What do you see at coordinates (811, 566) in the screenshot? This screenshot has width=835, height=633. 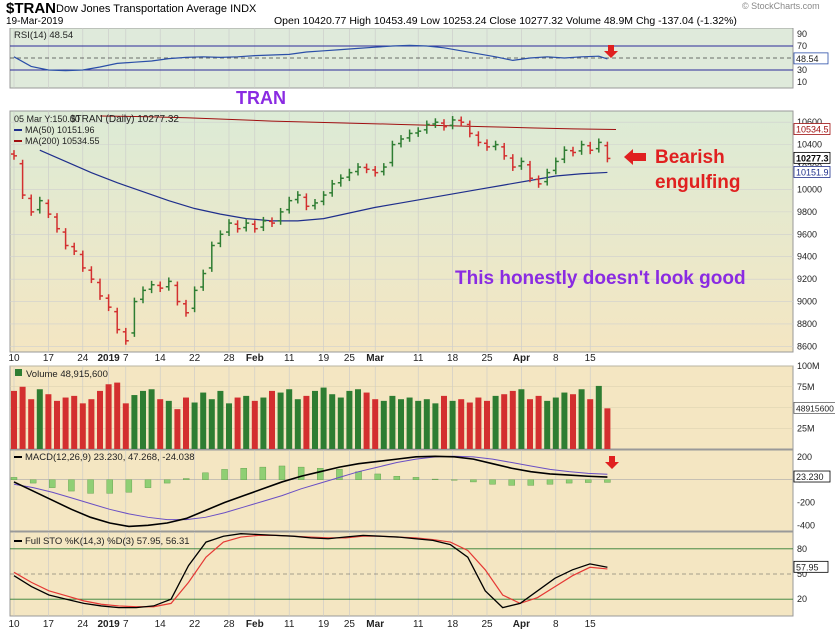 I see `sto-value-box` at bounding box center [811, 566].